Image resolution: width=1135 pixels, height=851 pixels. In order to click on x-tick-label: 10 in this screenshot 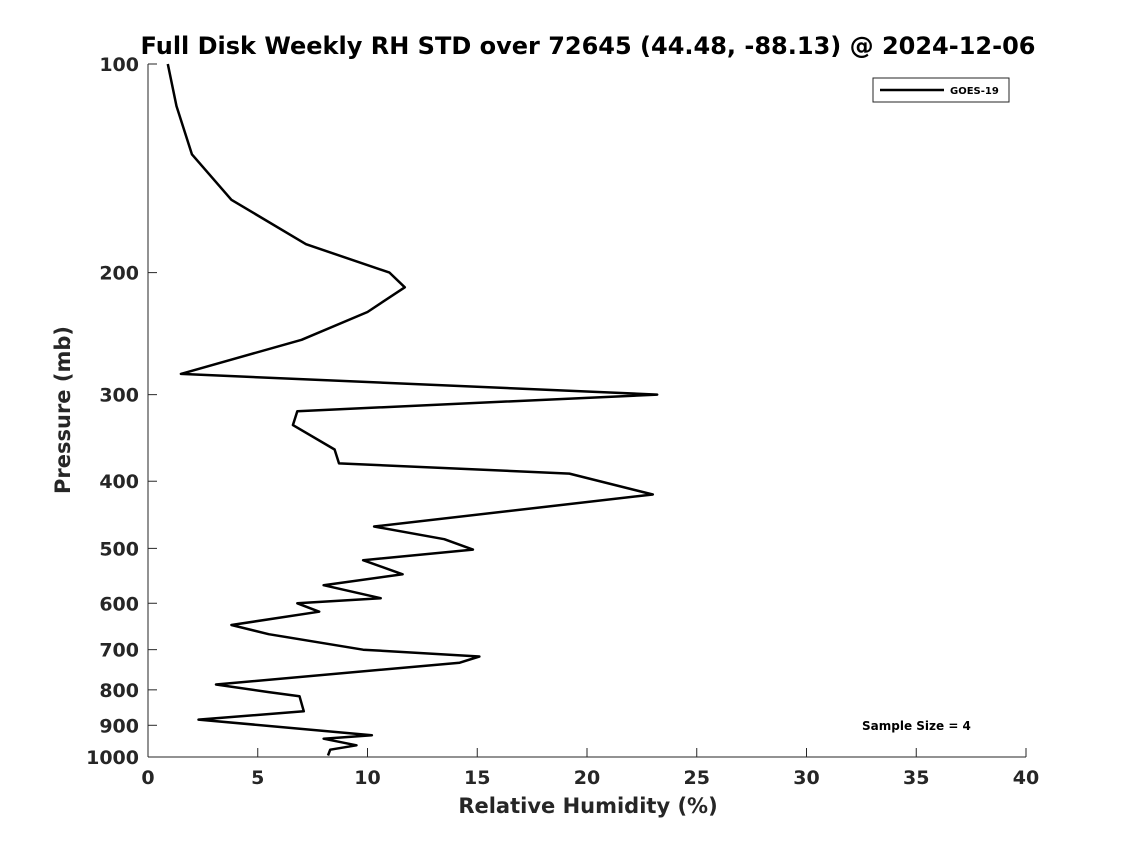, I will do `click(367, 778)`.